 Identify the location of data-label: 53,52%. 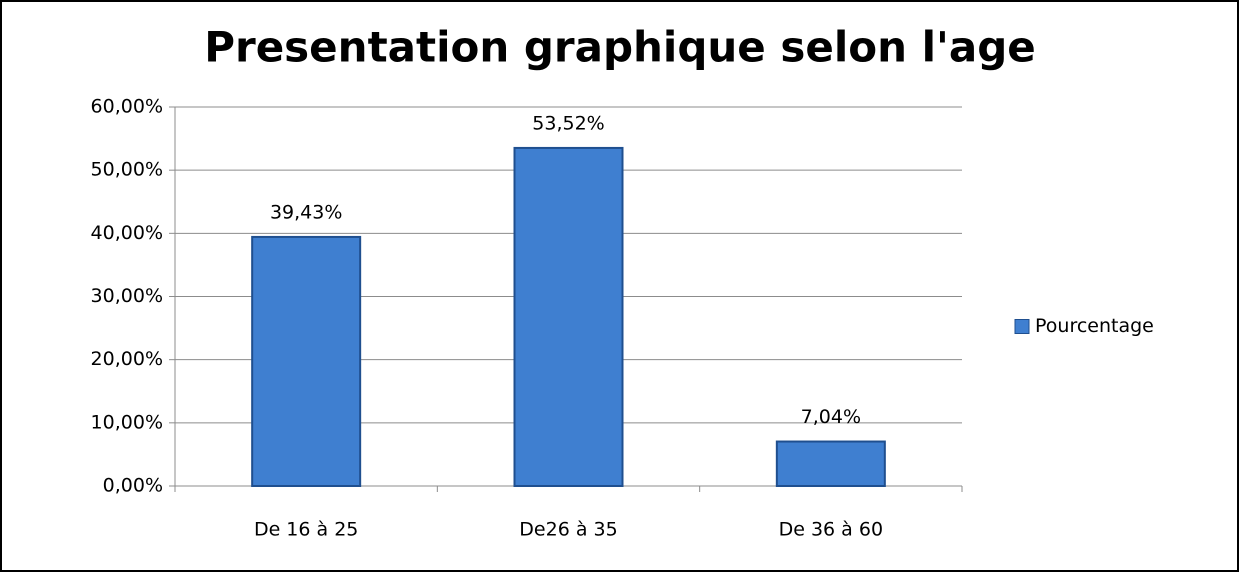
(568, 123).